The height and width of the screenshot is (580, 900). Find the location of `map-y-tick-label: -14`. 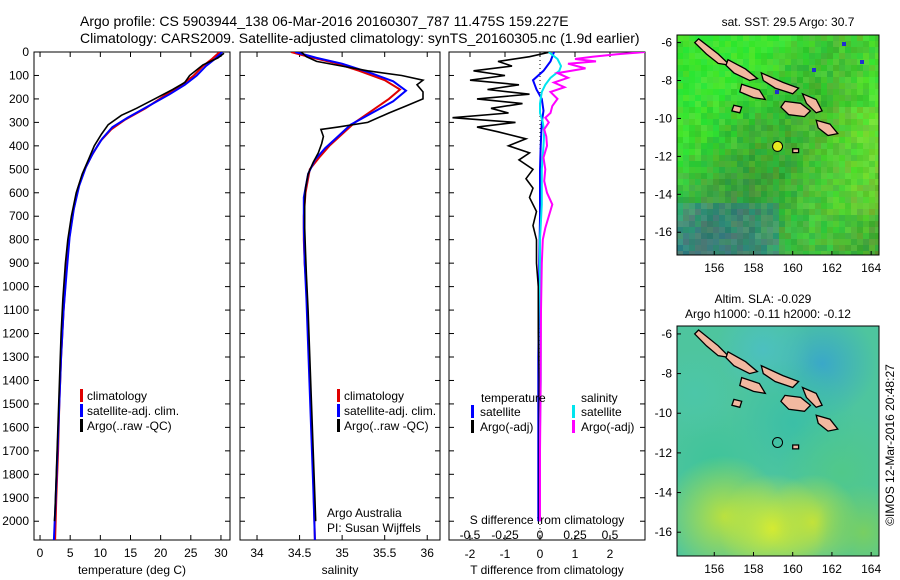

map-y-tick-label: -14 is located at coordinates (664, 194).